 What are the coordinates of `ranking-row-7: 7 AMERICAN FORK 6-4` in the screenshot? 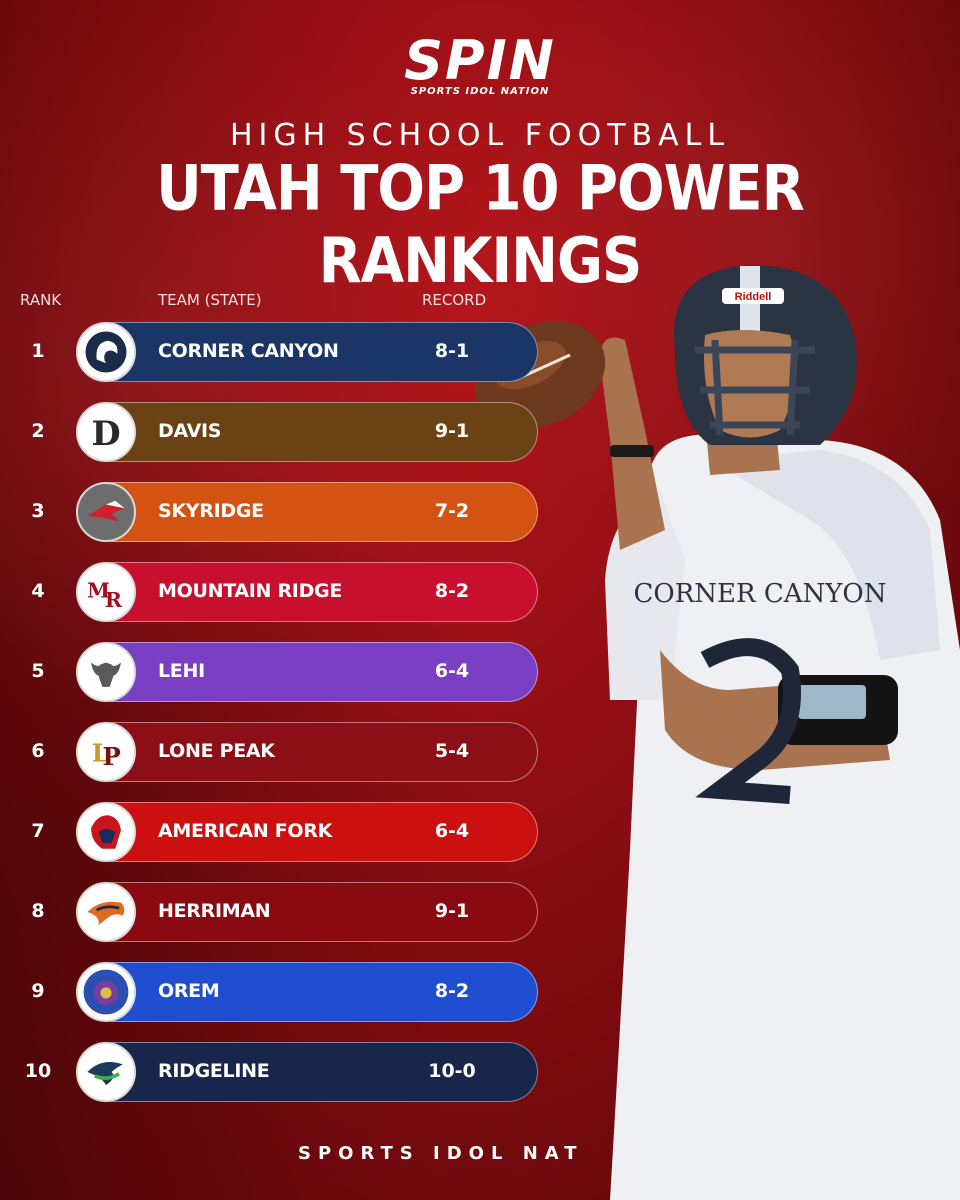 It's located at (280, 833).